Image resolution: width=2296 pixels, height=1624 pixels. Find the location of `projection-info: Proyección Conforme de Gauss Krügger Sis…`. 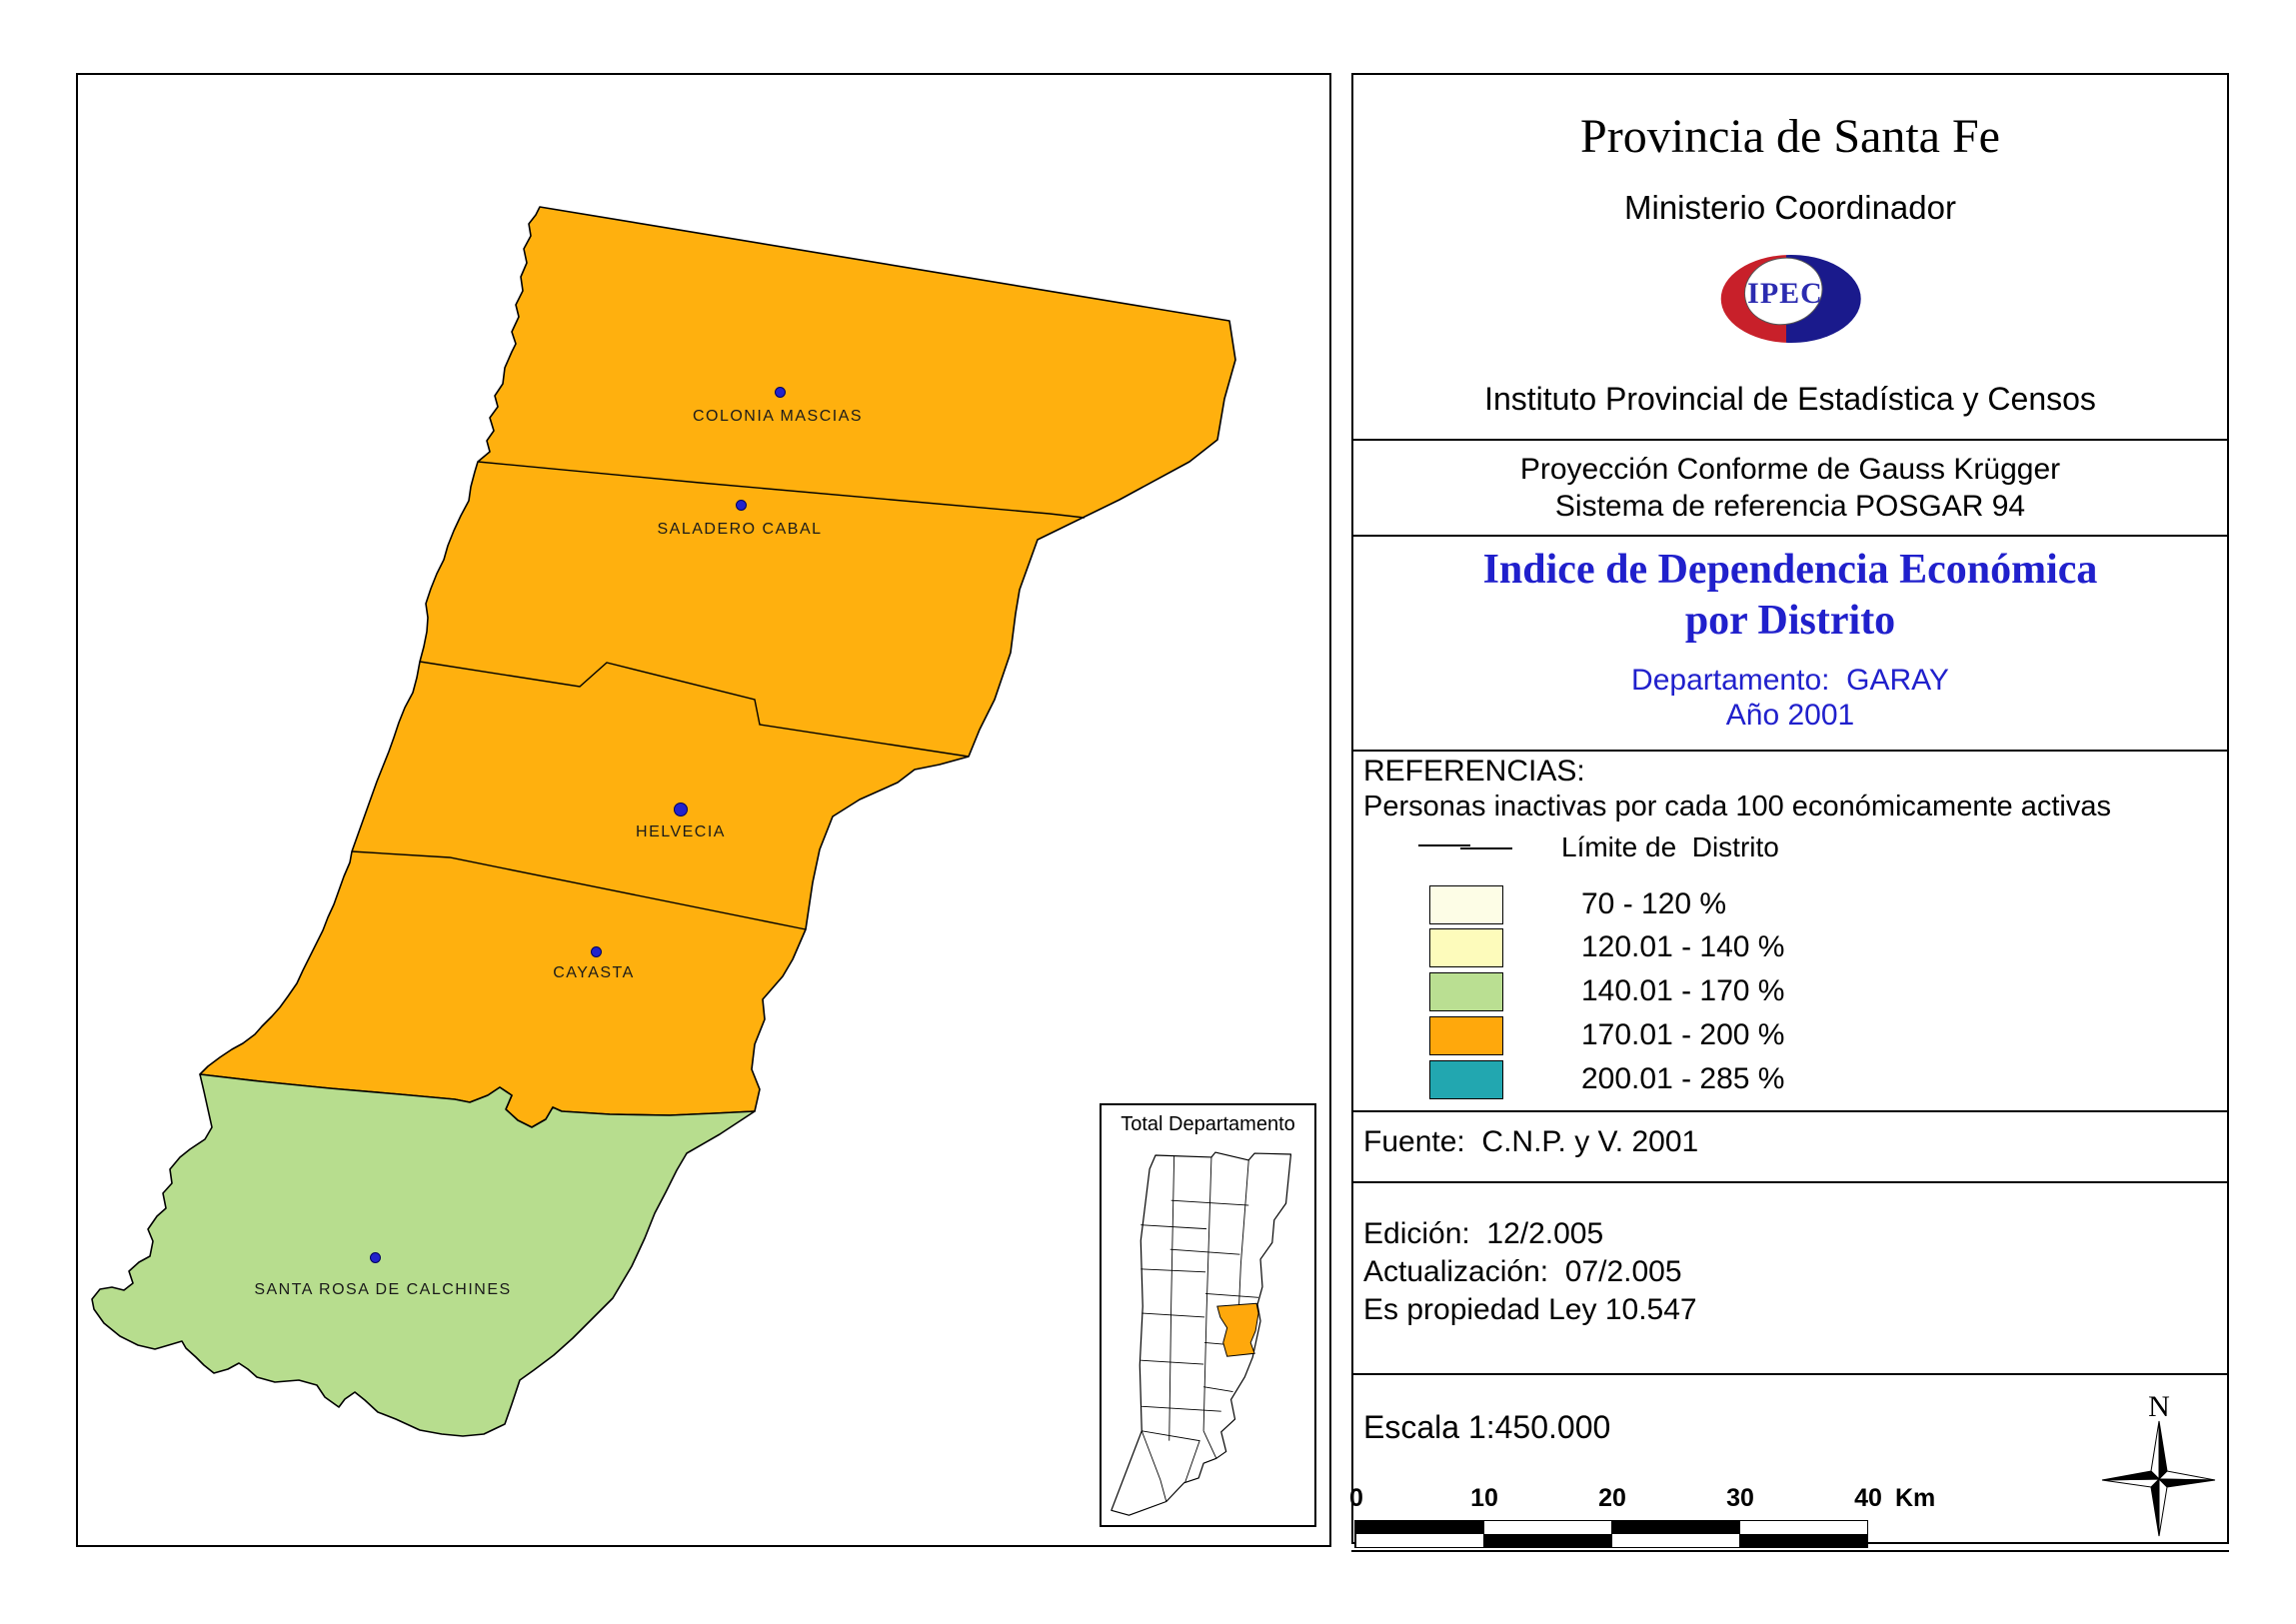

projection-info: Proyección Conforme de Gauss Krügger Sis… is located at coordinates (1790, 488).